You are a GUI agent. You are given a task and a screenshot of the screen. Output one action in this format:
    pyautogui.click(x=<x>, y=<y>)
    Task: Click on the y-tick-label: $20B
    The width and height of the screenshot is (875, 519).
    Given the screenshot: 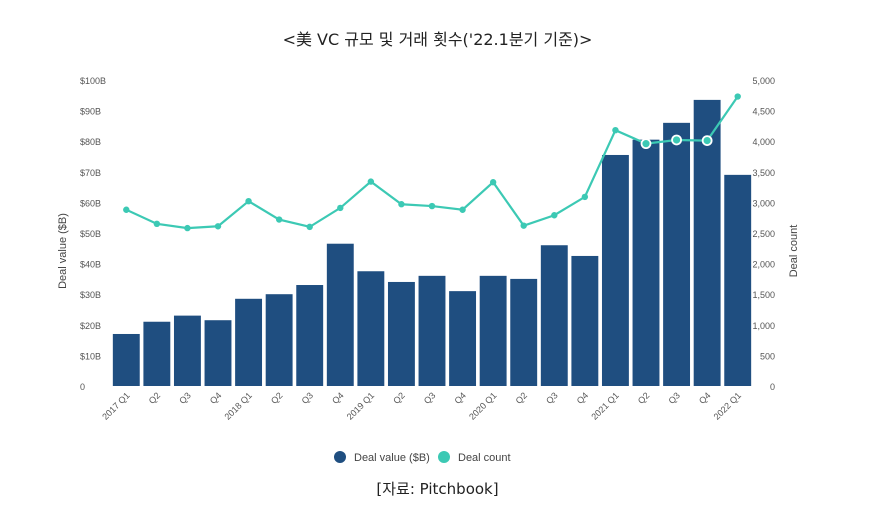 What is the action you would take?
    pyautogui.click(x=90, y=326)
    